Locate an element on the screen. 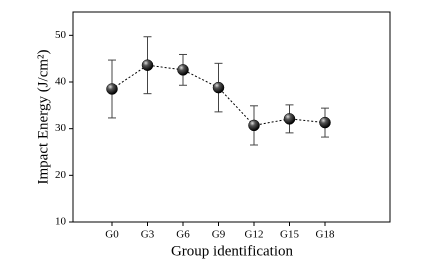  x-tick-label: G6 is located at coordinates (183, 235).